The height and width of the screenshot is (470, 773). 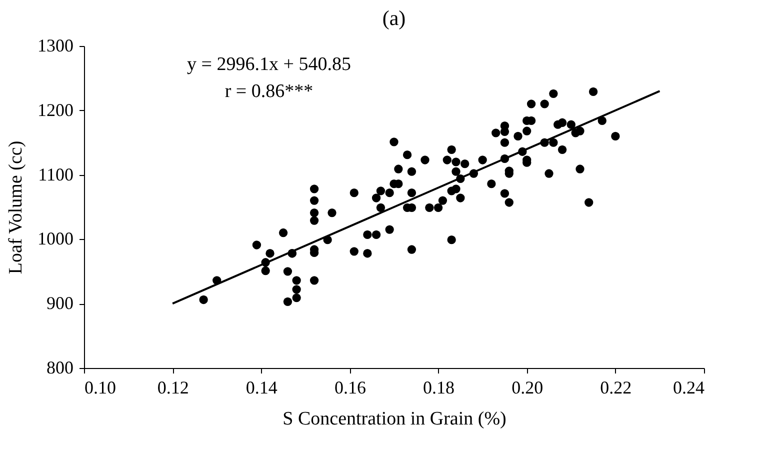 What do you see at coordinates (262, 388) in the screenshot?
I see `x-tick-label: 0.14` at bounding box center [262, 388].